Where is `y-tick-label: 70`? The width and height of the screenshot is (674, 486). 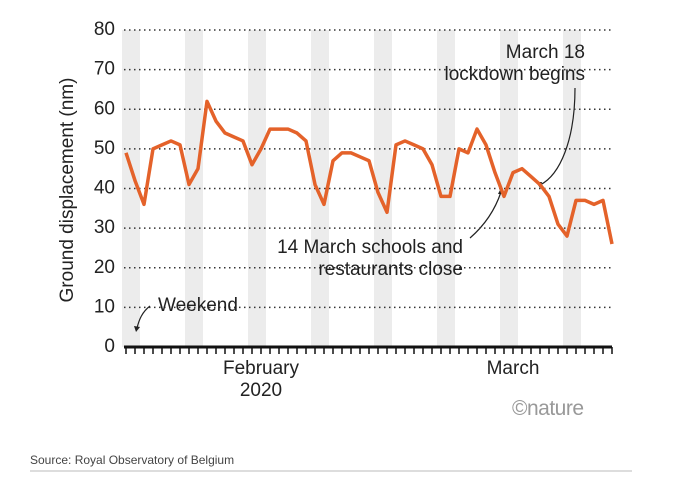
y-tick-label: 70 is located at coordinates (104, 69).